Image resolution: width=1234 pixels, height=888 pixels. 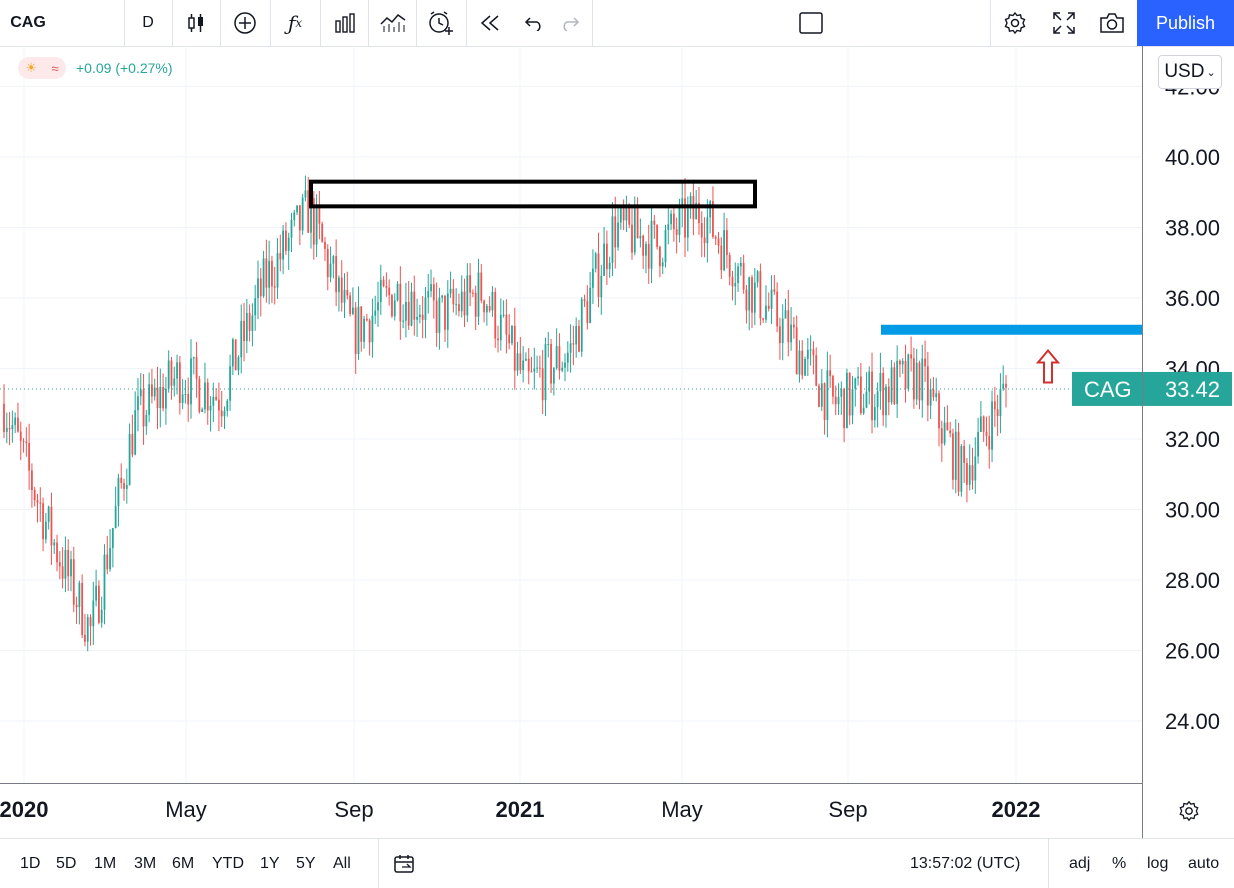 What do you see at coordinates (1142, 442) in the screenshot?
I see `price-axis` at bounding box center [1142, 442].